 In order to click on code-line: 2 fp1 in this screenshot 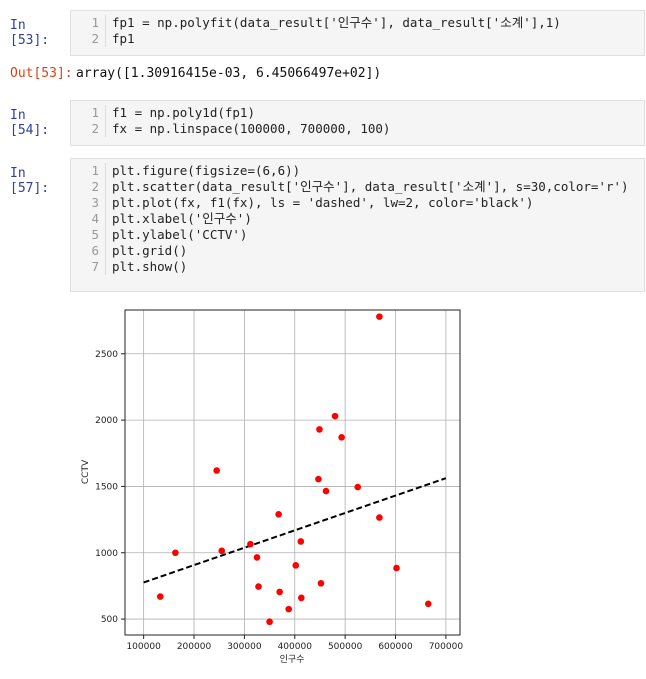, I will do `click(316, 39)`.